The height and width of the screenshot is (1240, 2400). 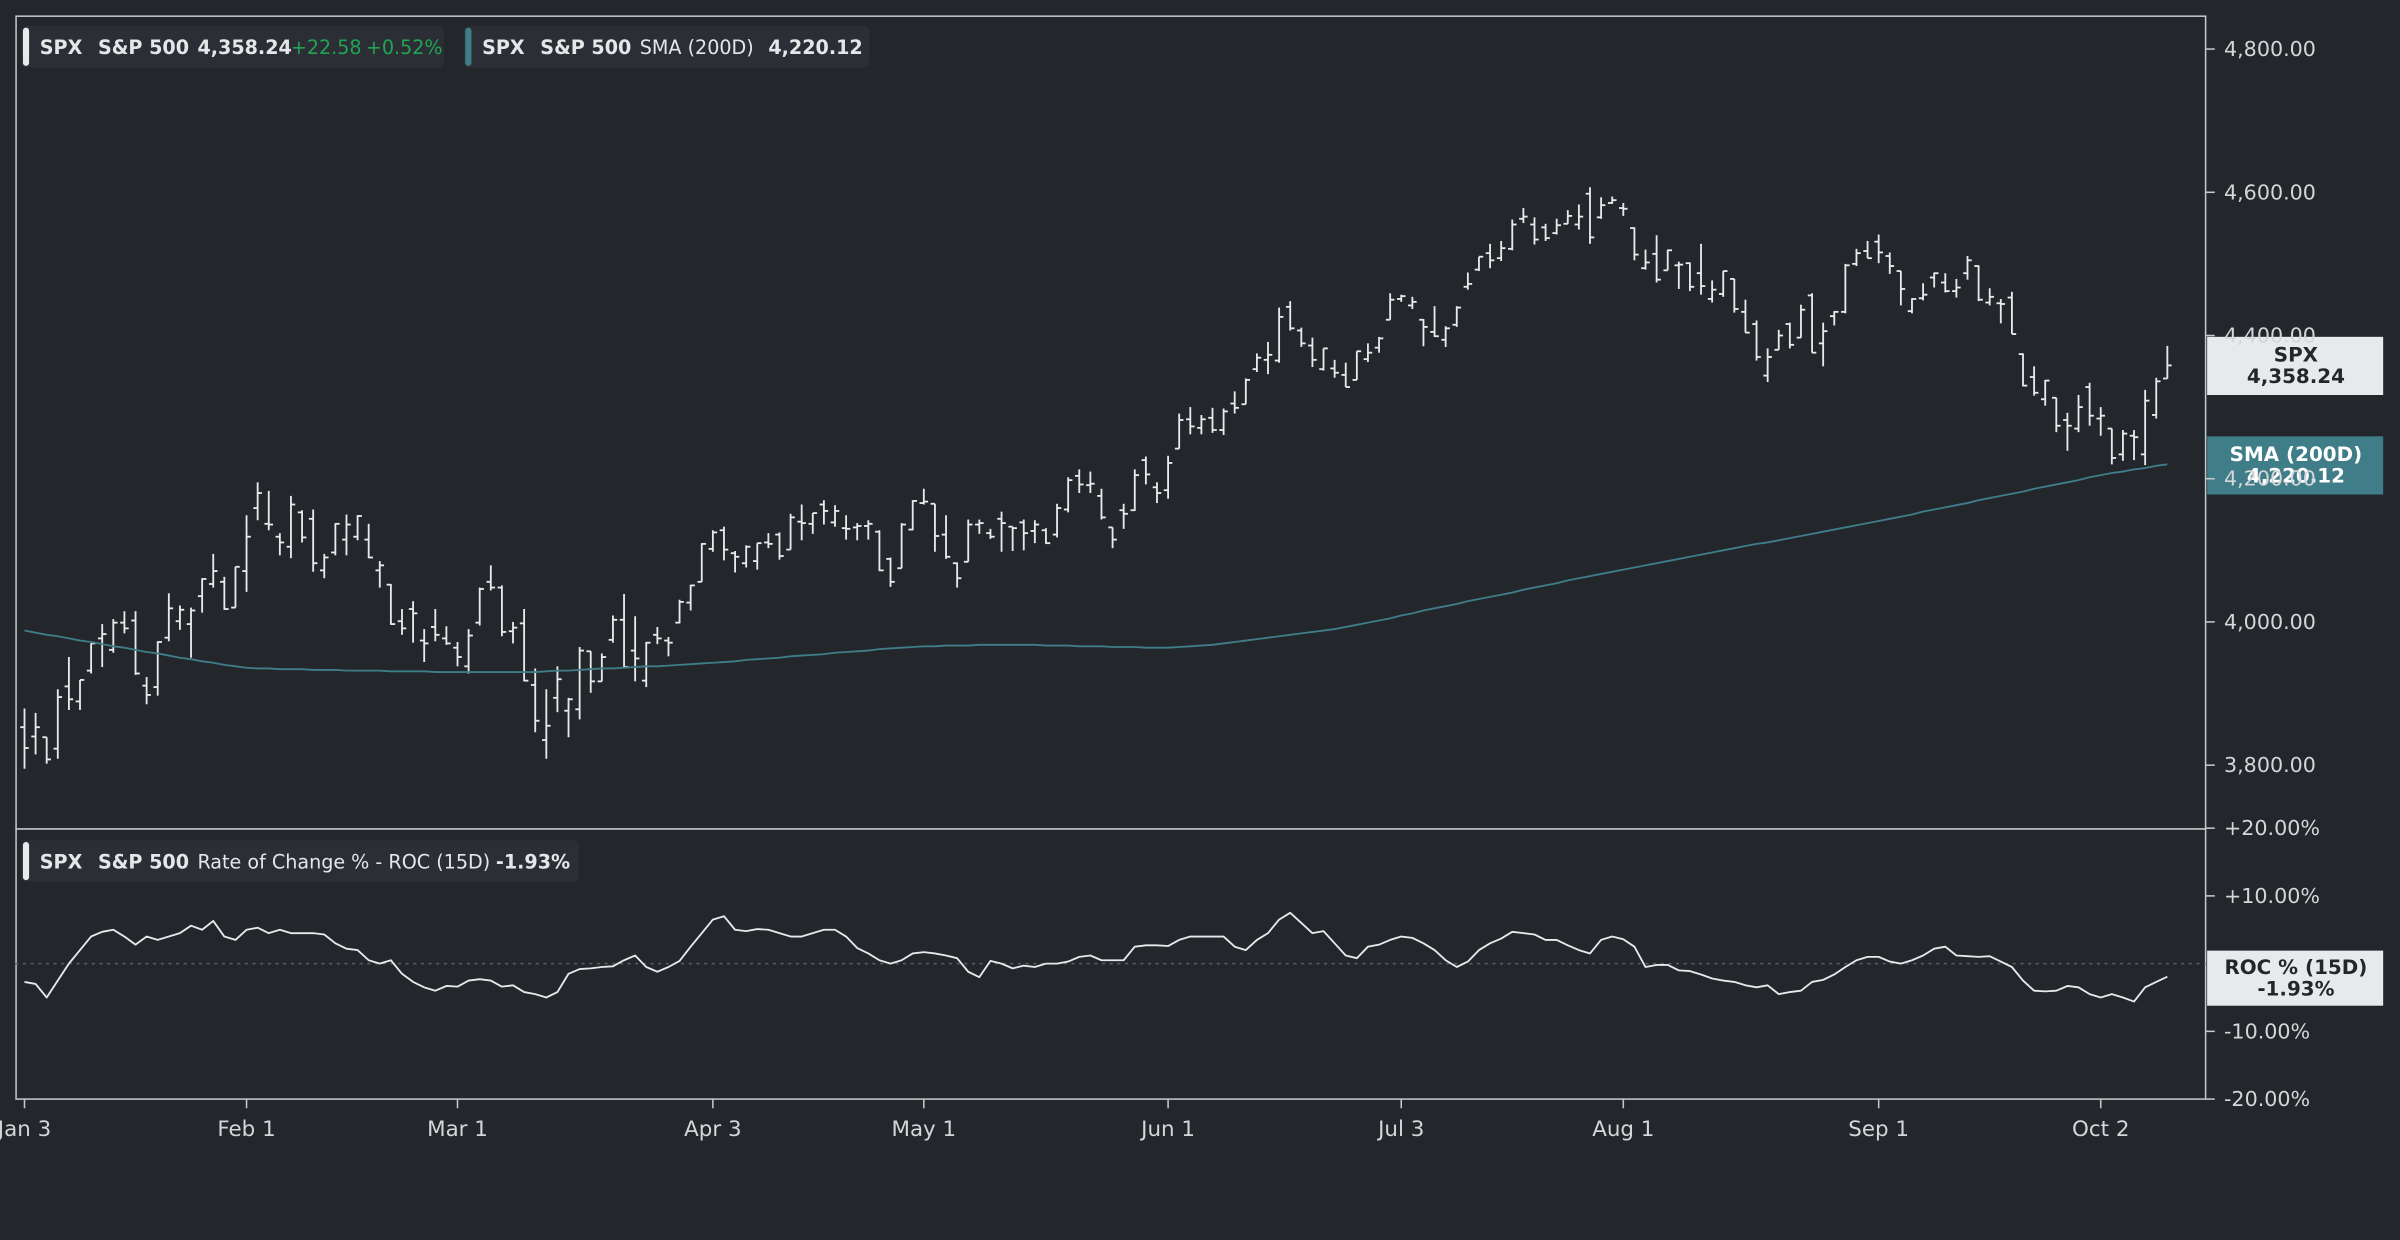 What do you see at coordinates (2295, 967) in the screenshot?
I see `roc-tag-name: ROC % (15D)` at bounding box center [2295, 967].